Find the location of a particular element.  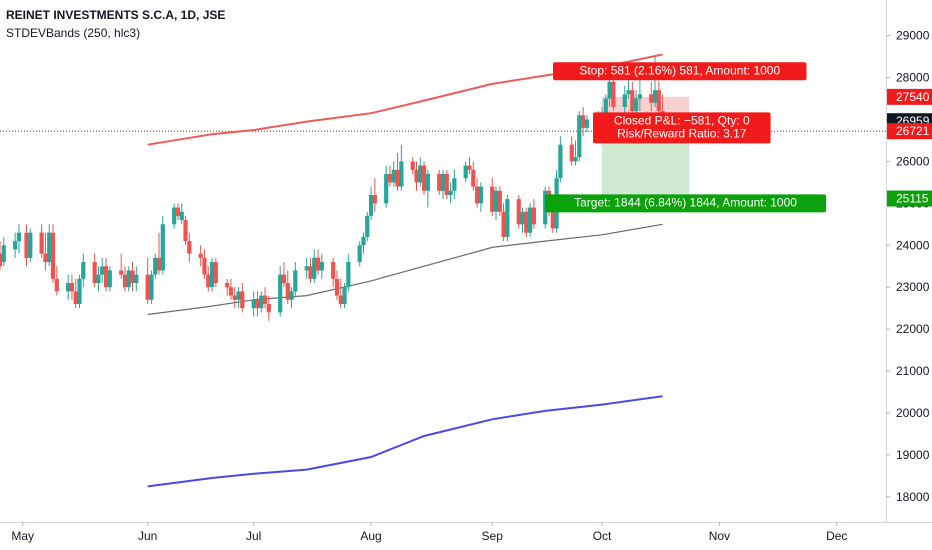

stop-label: Stop: 581 (2.16%) 581, Amount: 1000 is located at coordinates (680, 71).